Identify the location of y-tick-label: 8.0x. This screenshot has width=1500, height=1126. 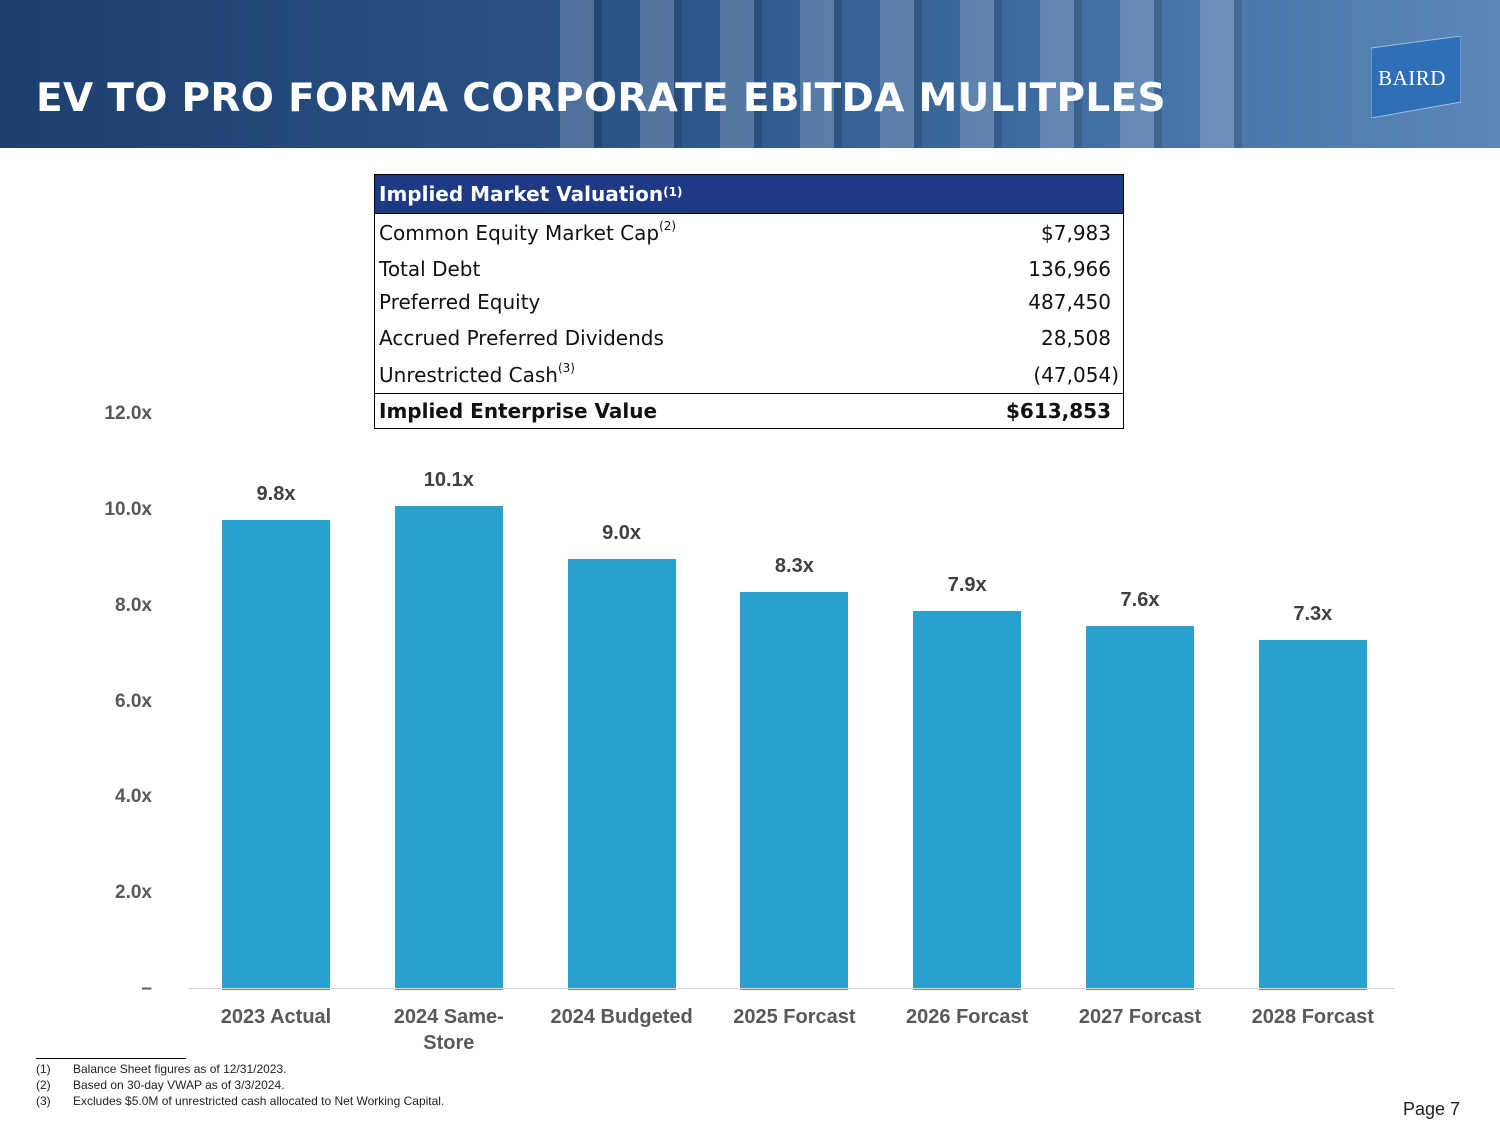
(133, 605).